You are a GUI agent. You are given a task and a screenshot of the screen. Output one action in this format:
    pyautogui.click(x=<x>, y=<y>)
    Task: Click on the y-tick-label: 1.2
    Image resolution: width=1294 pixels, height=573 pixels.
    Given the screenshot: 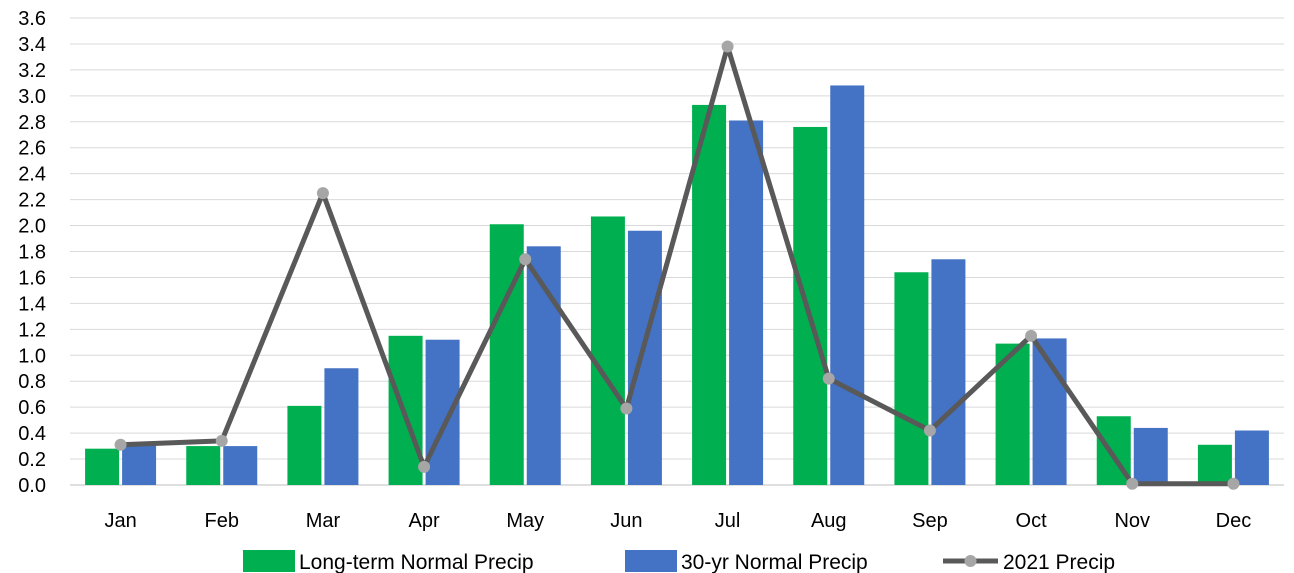 What is the action you would take?
    pyautogui.click(x=32, y=330)
    